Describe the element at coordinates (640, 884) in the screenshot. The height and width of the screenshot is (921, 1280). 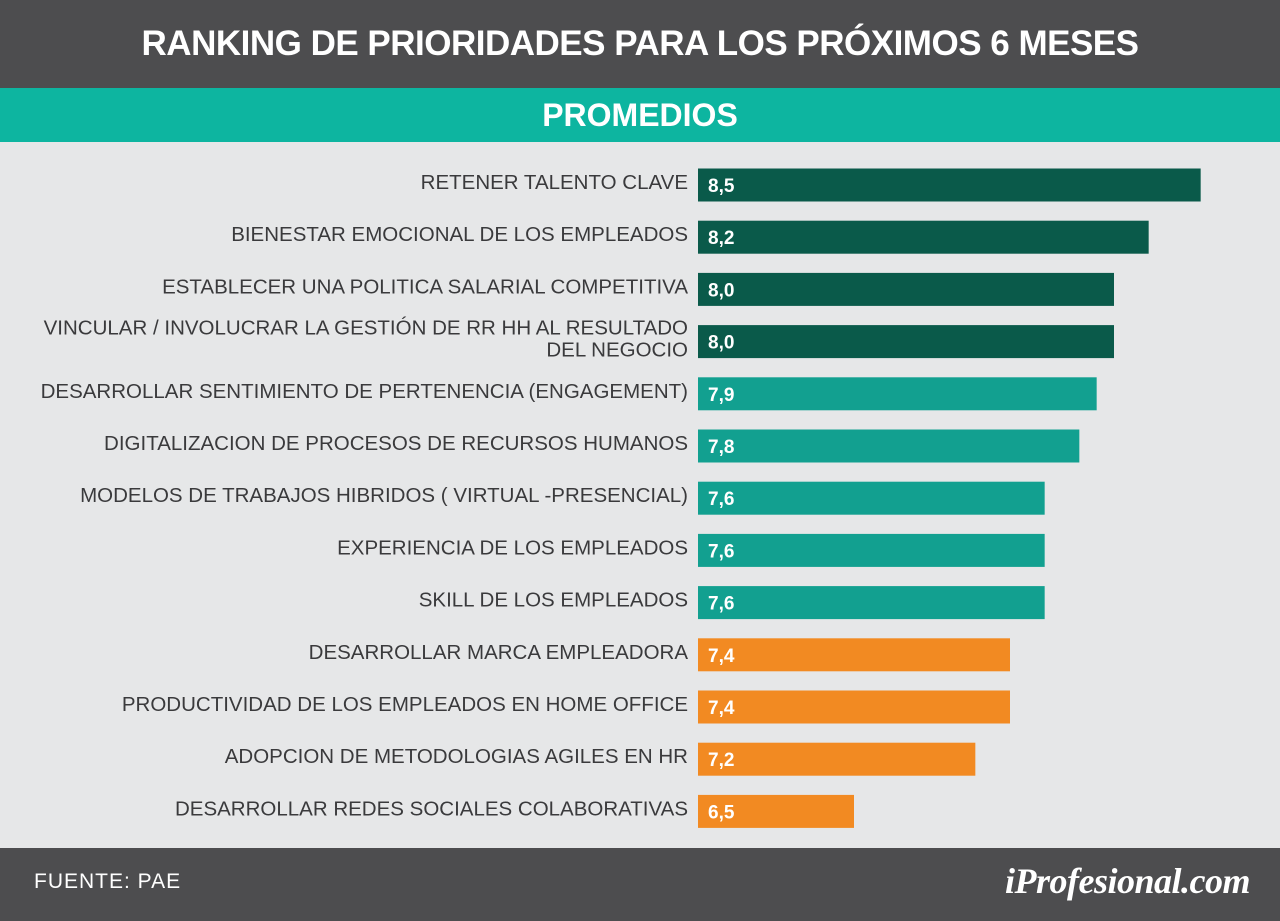
I see `chart-footer: FUENTE: PAE iProfesional.com` at that location.